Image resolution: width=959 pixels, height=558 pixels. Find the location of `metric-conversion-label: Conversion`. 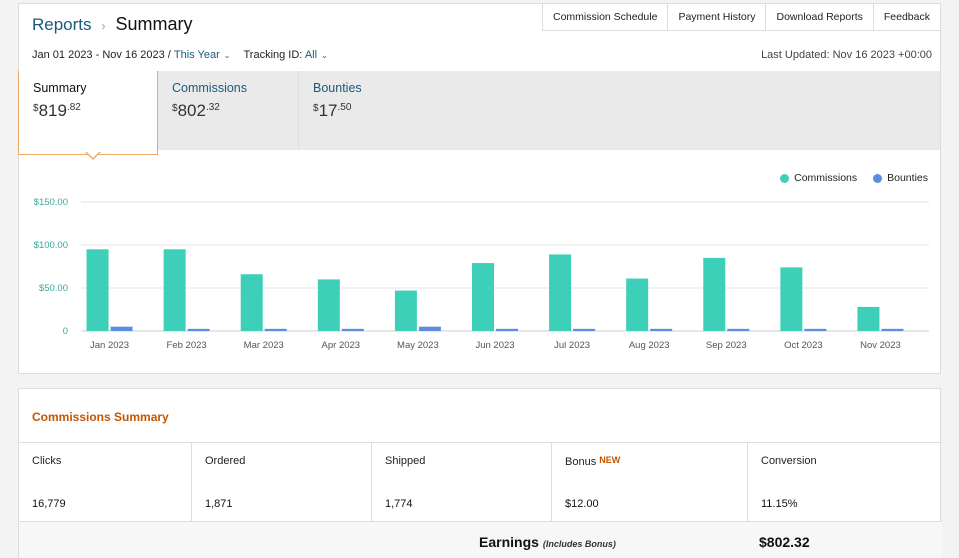

metric-conversion-label: Conversion is located at coordinates (789, 461).